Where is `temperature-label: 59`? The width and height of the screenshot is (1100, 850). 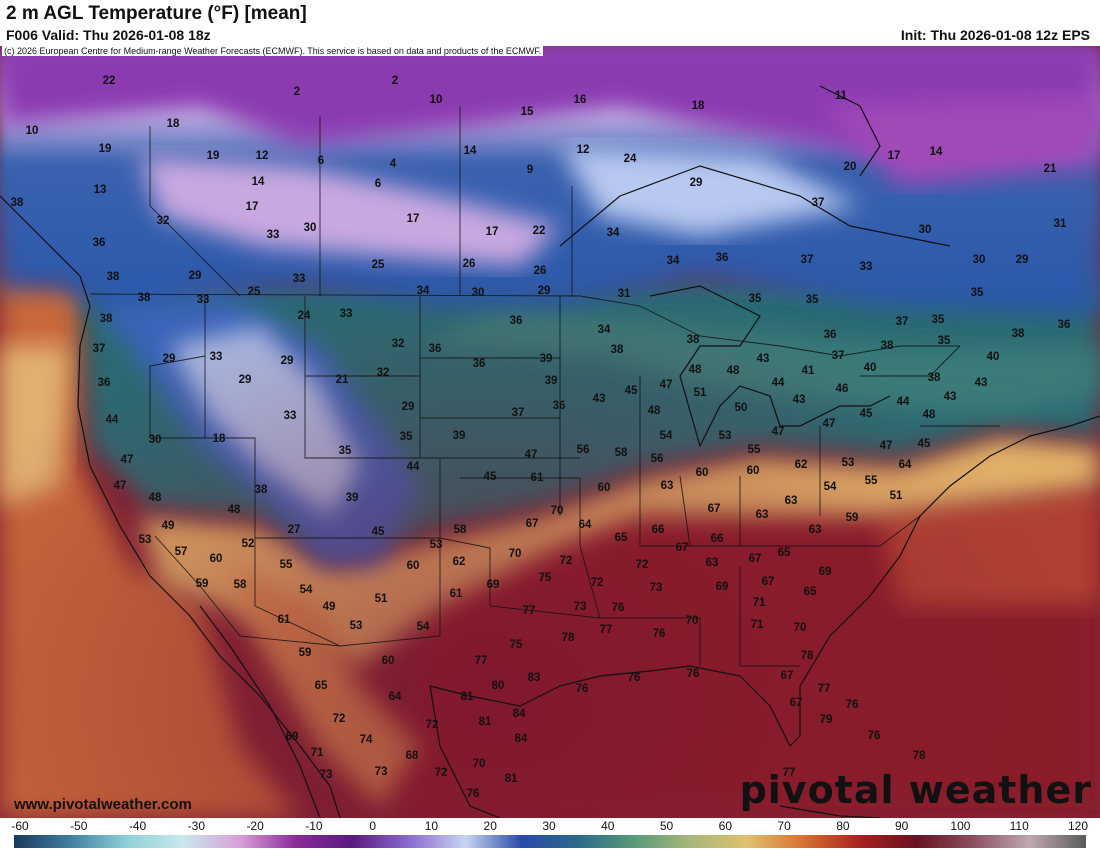
temperature-label: 59 is located at coordinates (202, 584).